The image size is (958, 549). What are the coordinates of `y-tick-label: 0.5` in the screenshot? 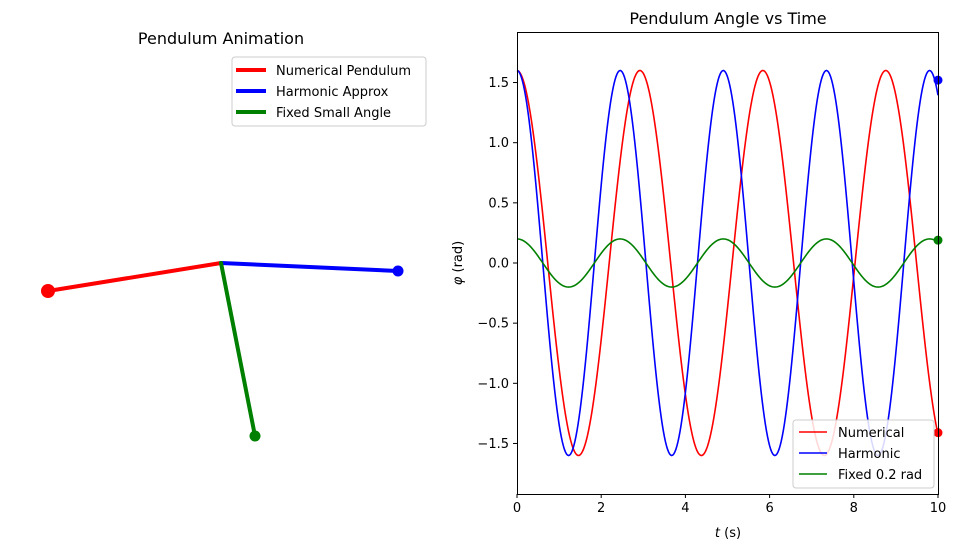 It's located at (498, 203).